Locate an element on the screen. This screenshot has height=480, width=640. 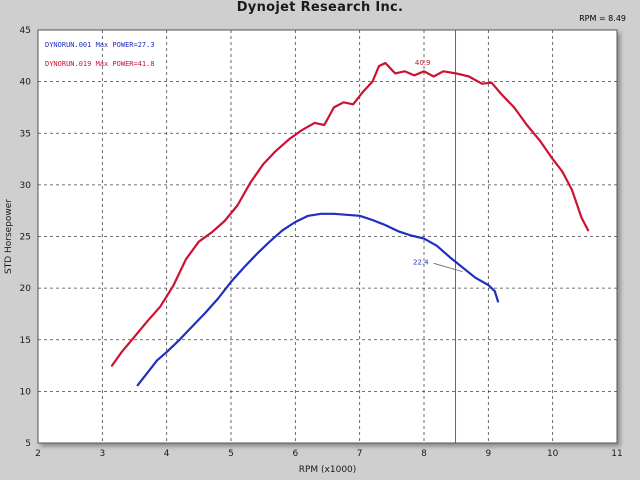
x-tick-labels: 2 3 4 5 6 7 8 9 10 11 is located at coordinates (329, 454).